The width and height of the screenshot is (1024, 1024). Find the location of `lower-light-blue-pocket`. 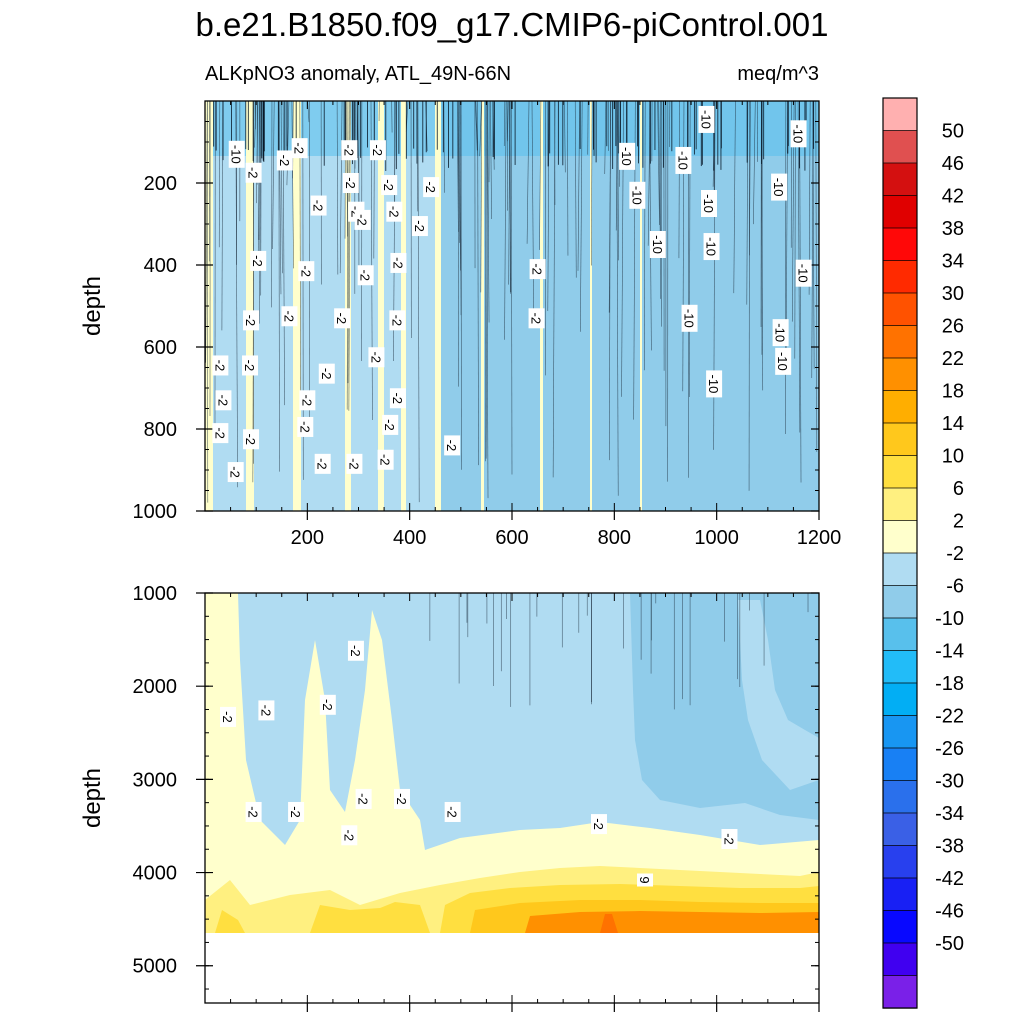

lower-light-blue-pocket is located at coordinates (778, 695).